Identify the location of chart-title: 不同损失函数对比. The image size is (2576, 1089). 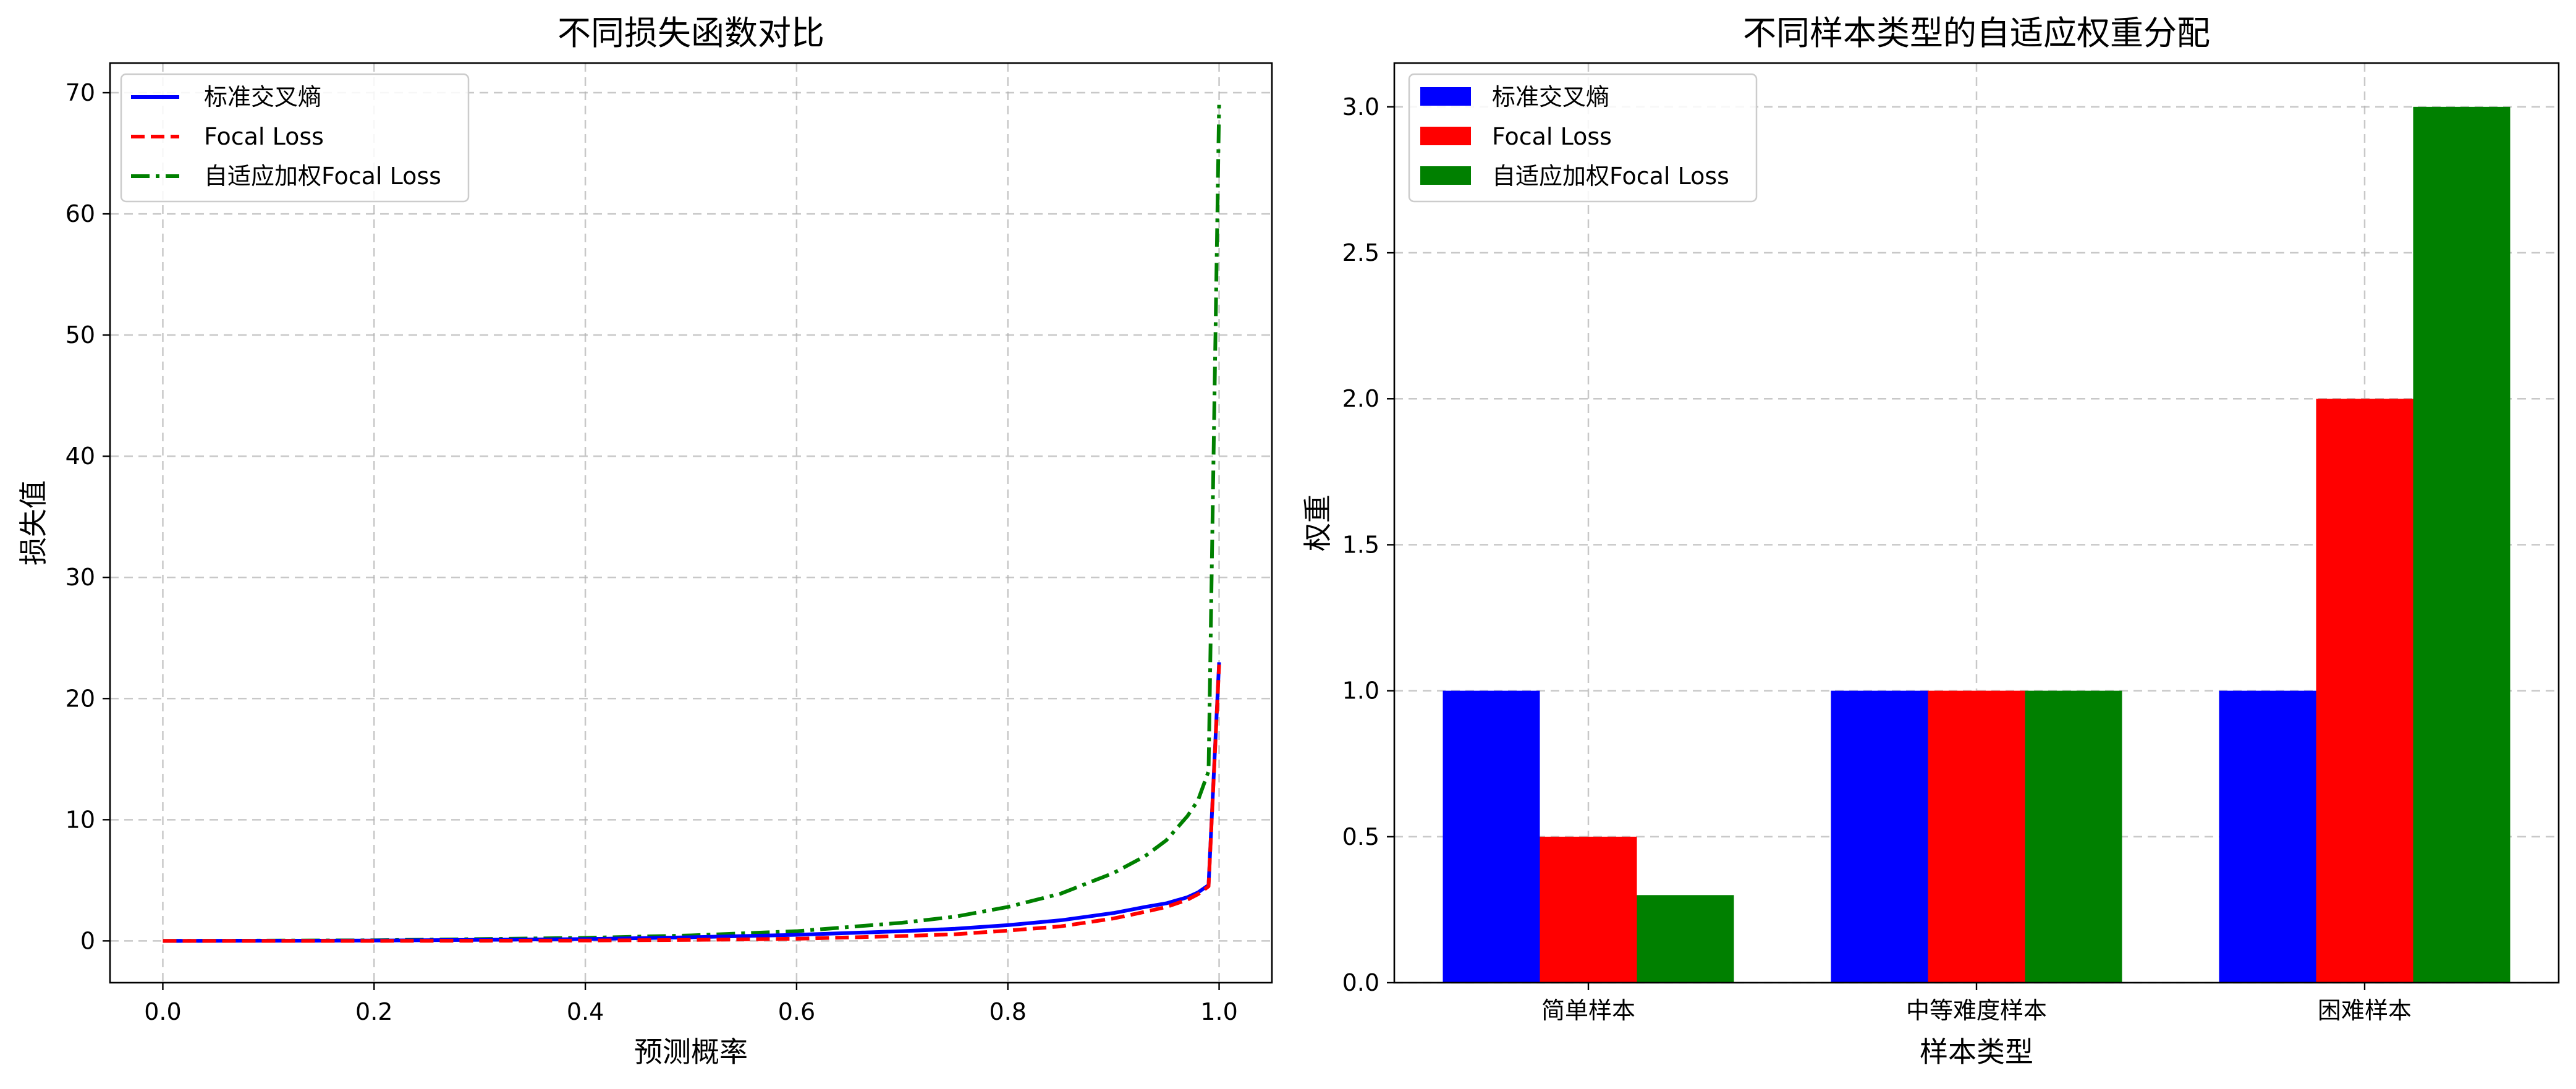
(690, 33).